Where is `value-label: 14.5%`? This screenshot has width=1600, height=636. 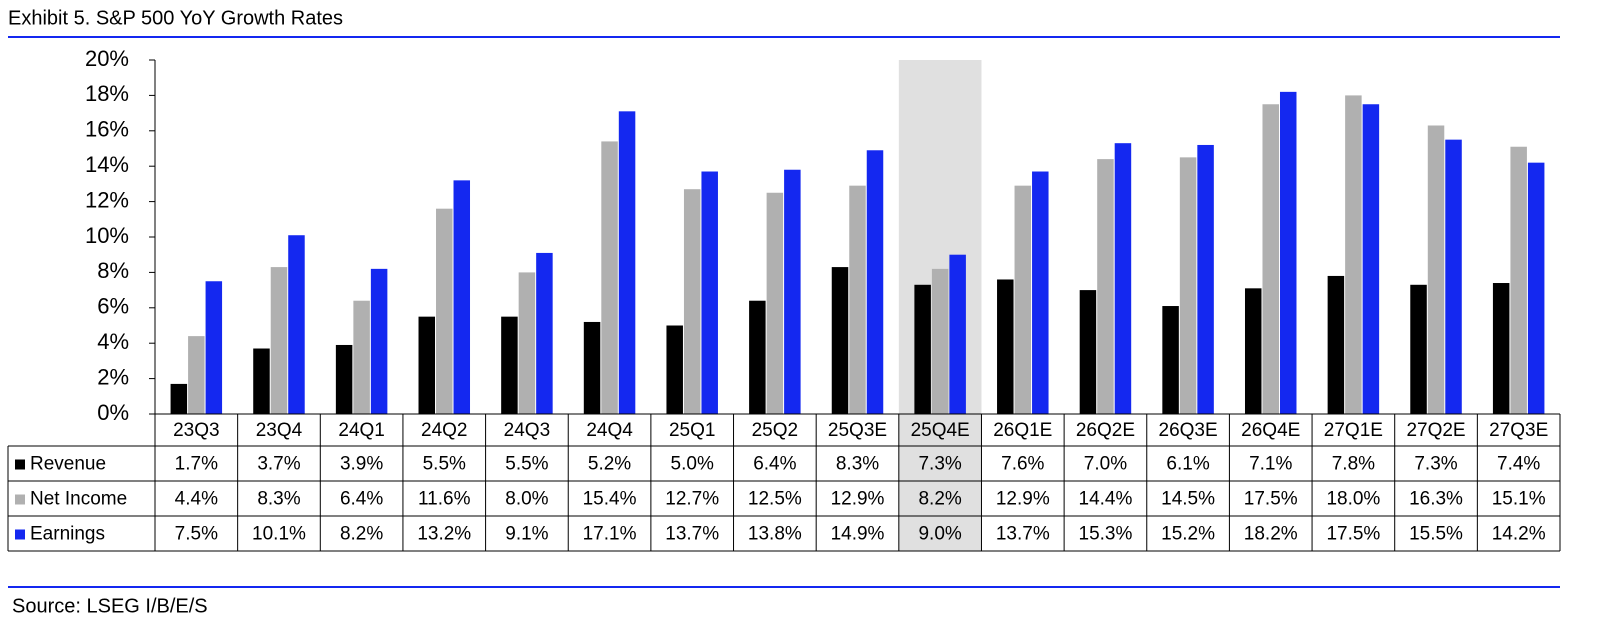 value-label: 14.5% is located at coordinates (1188, 499).